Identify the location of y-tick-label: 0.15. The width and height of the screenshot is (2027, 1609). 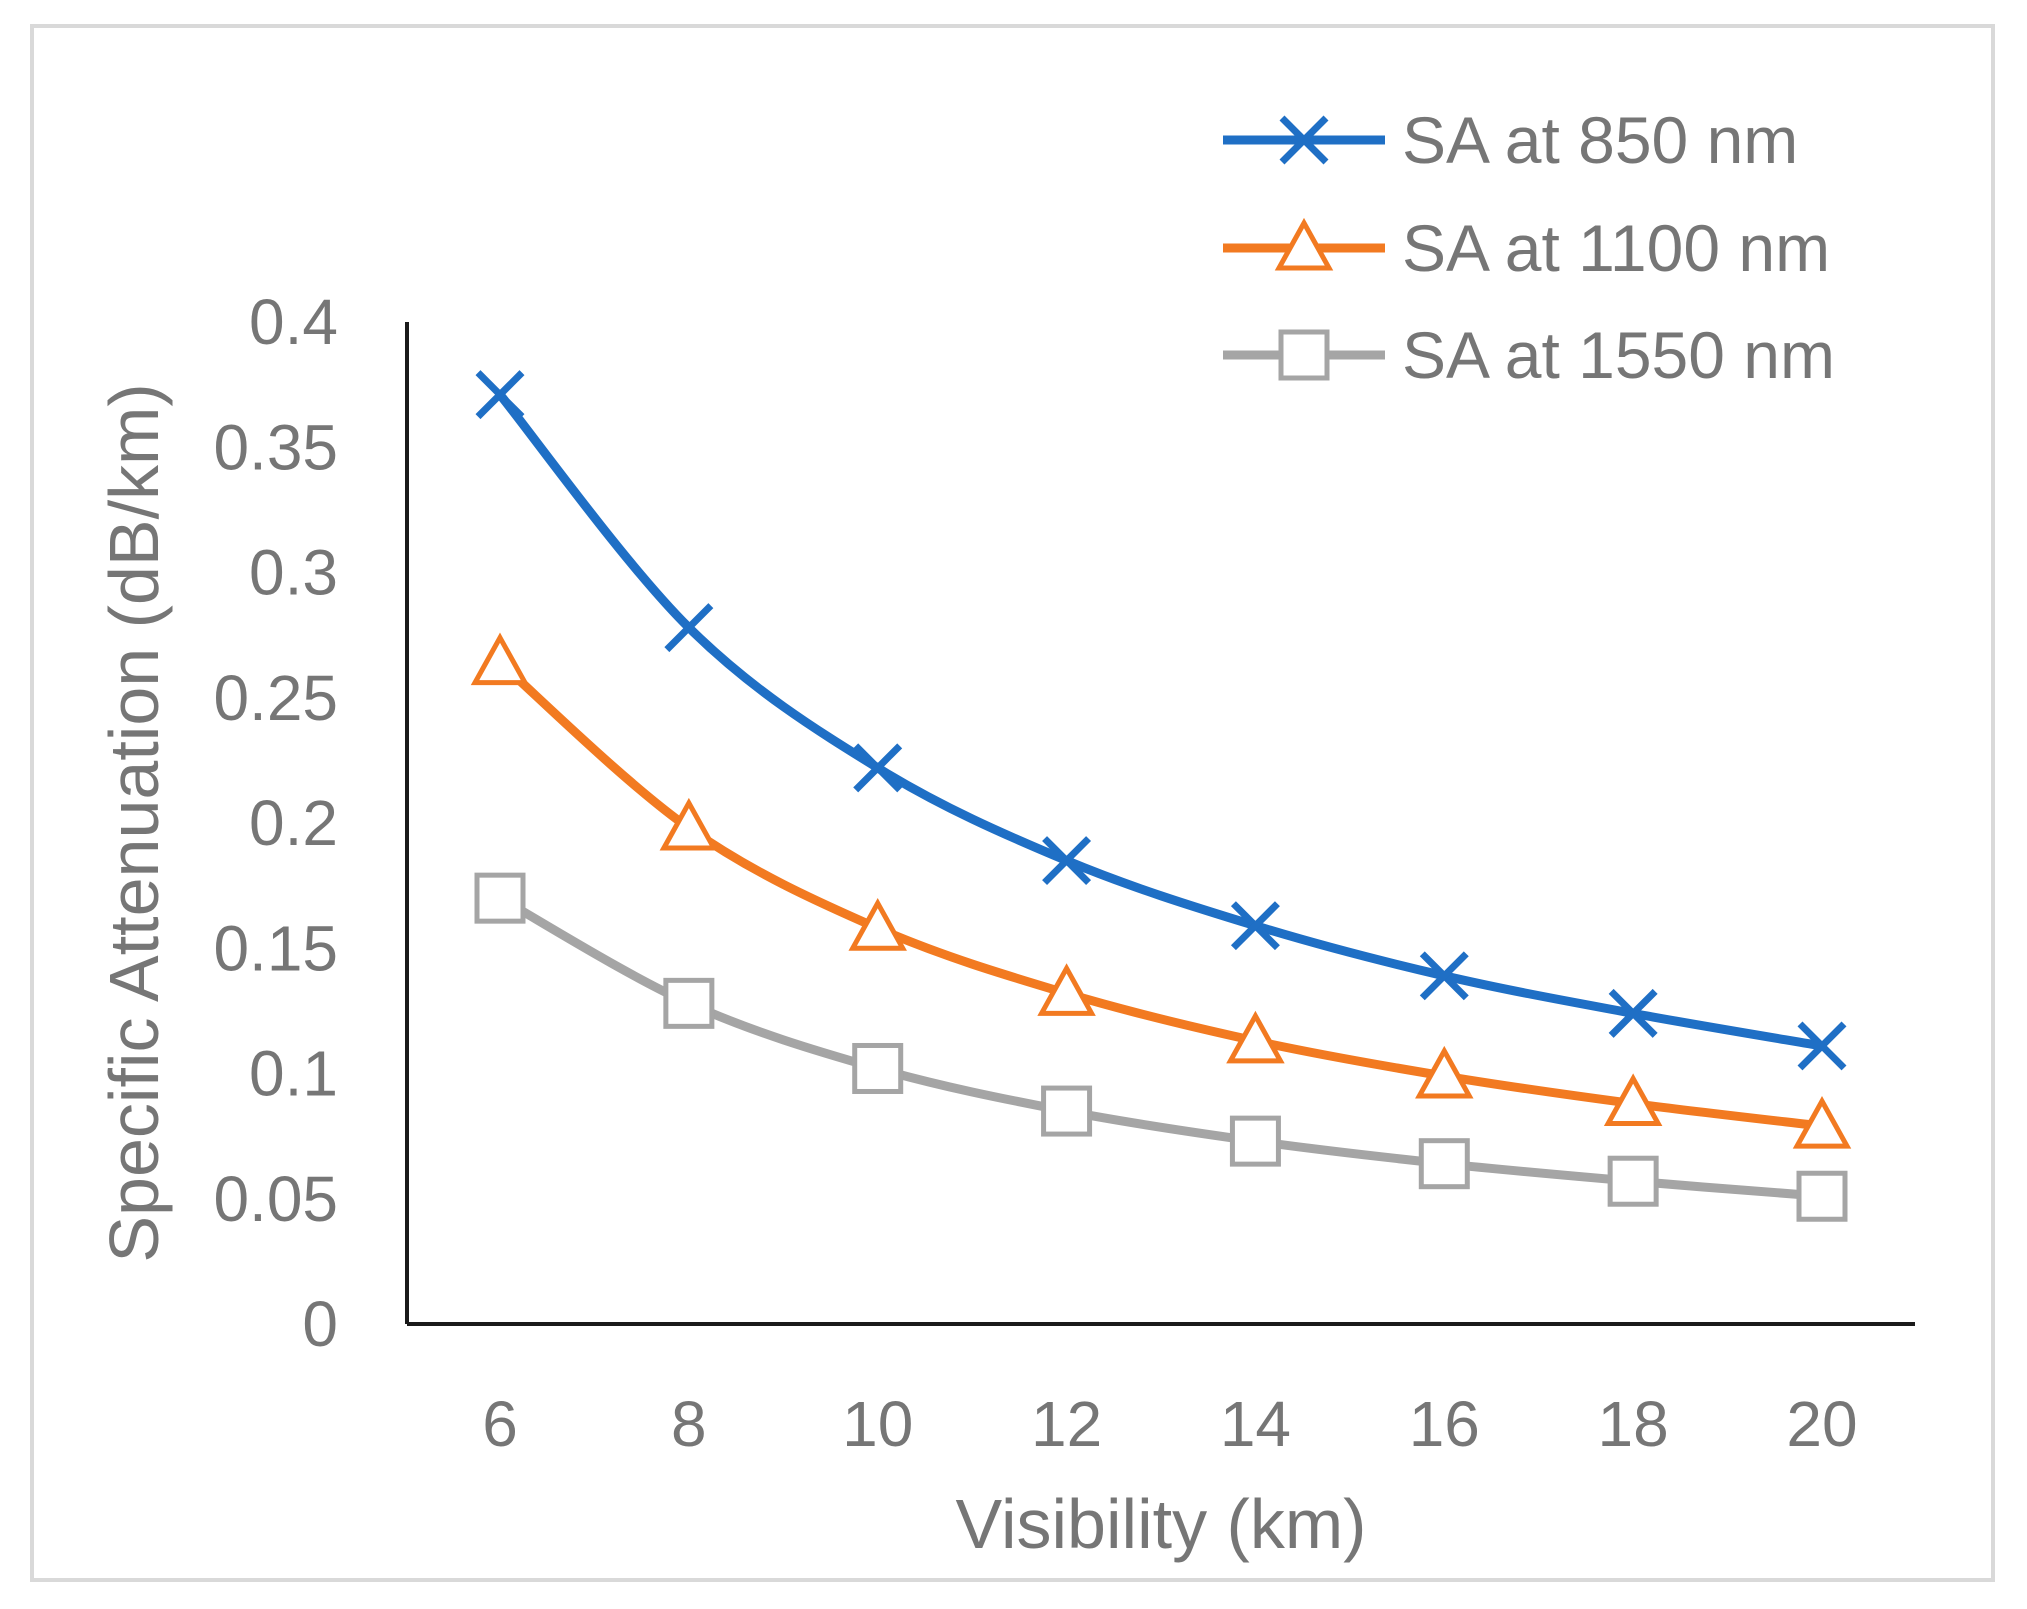
(275, 948).